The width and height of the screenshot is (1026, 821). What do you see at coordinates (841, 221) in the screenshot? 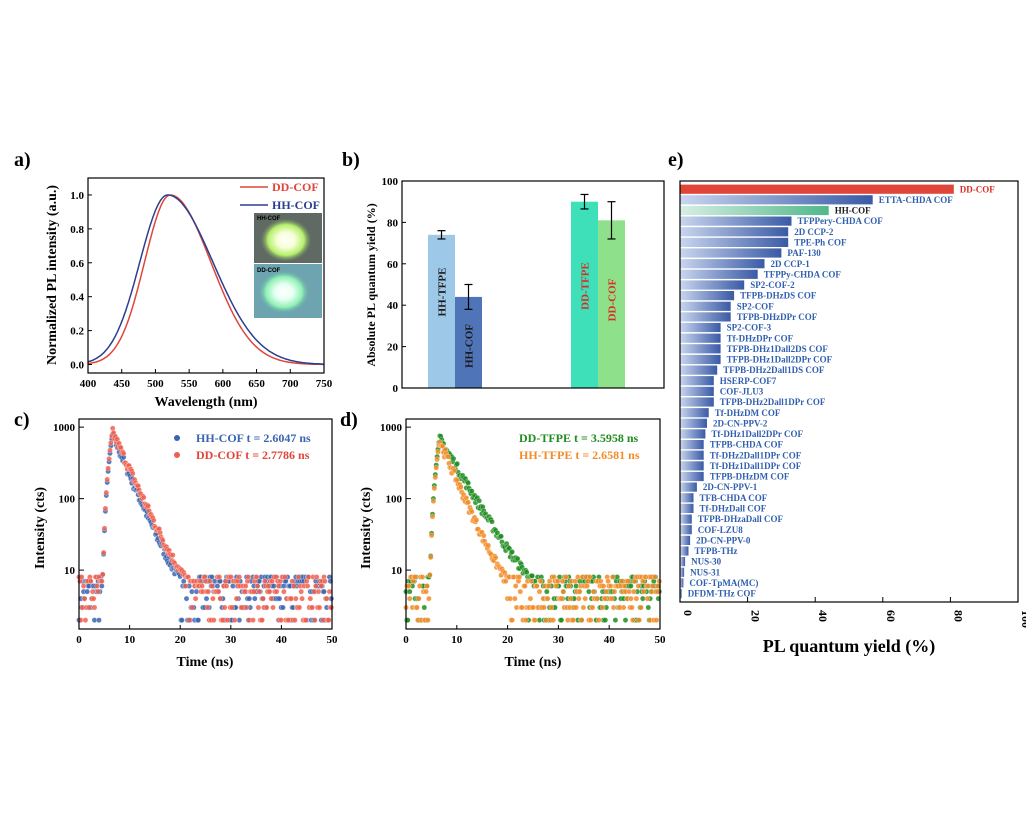
I see `bar-label: TFPPery-CHDA COF` at bounding box center [841, 221].